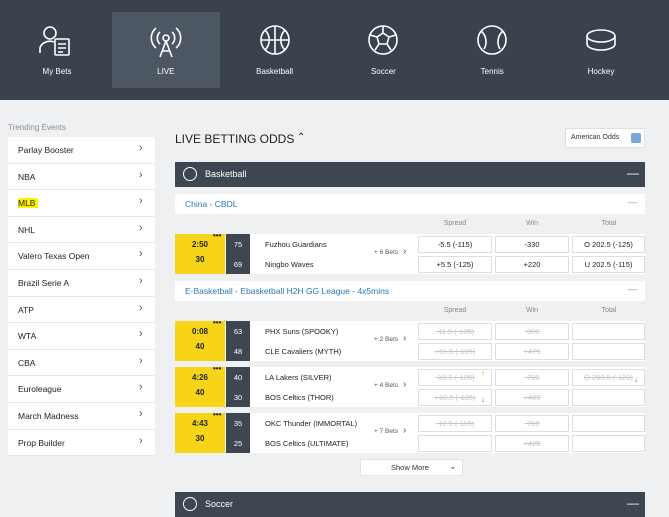 This screenshot has height=517, width=669. What do you see at coordinates (219, 504) in the screenshot?
I see `sport-name: Soccer` at bounding box center [219, 504].